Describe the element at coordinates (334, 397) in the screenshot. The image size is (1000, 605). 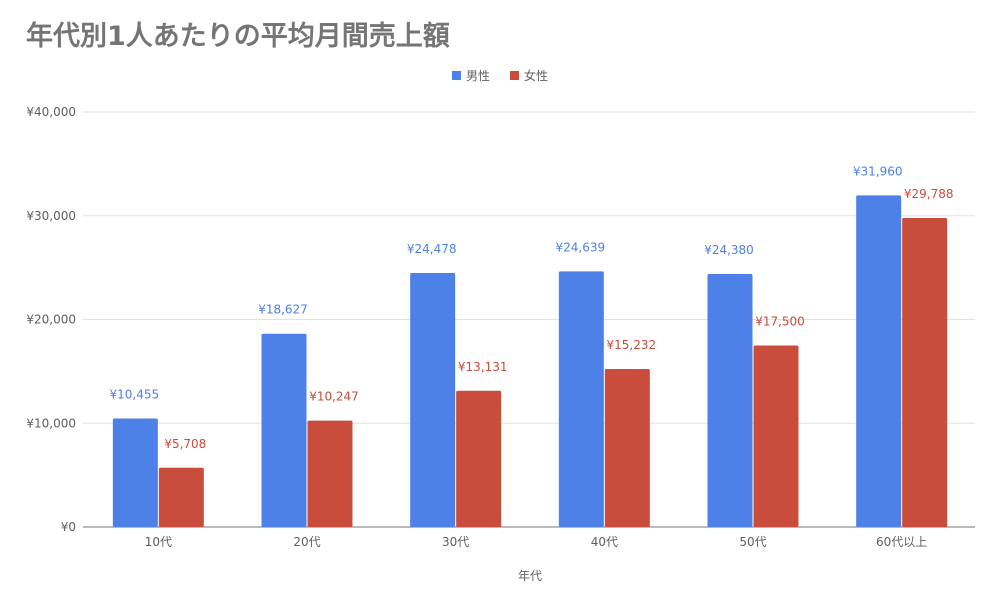
I see `data-label: ¥10,247` at that location.